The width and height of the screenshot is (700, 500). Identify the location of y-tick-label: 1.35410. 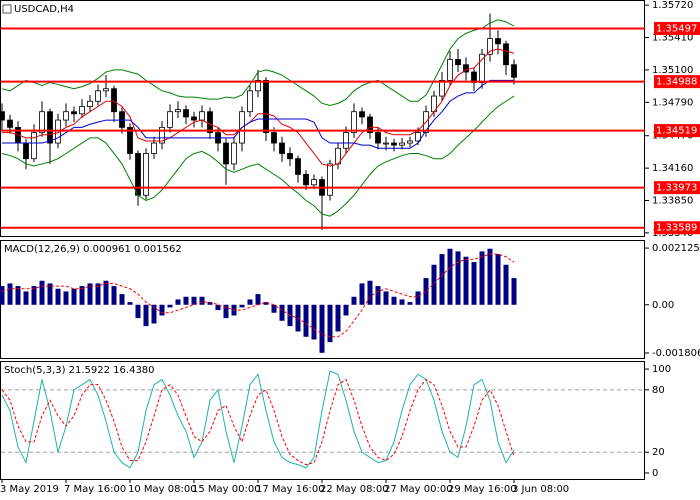
(672, 38).